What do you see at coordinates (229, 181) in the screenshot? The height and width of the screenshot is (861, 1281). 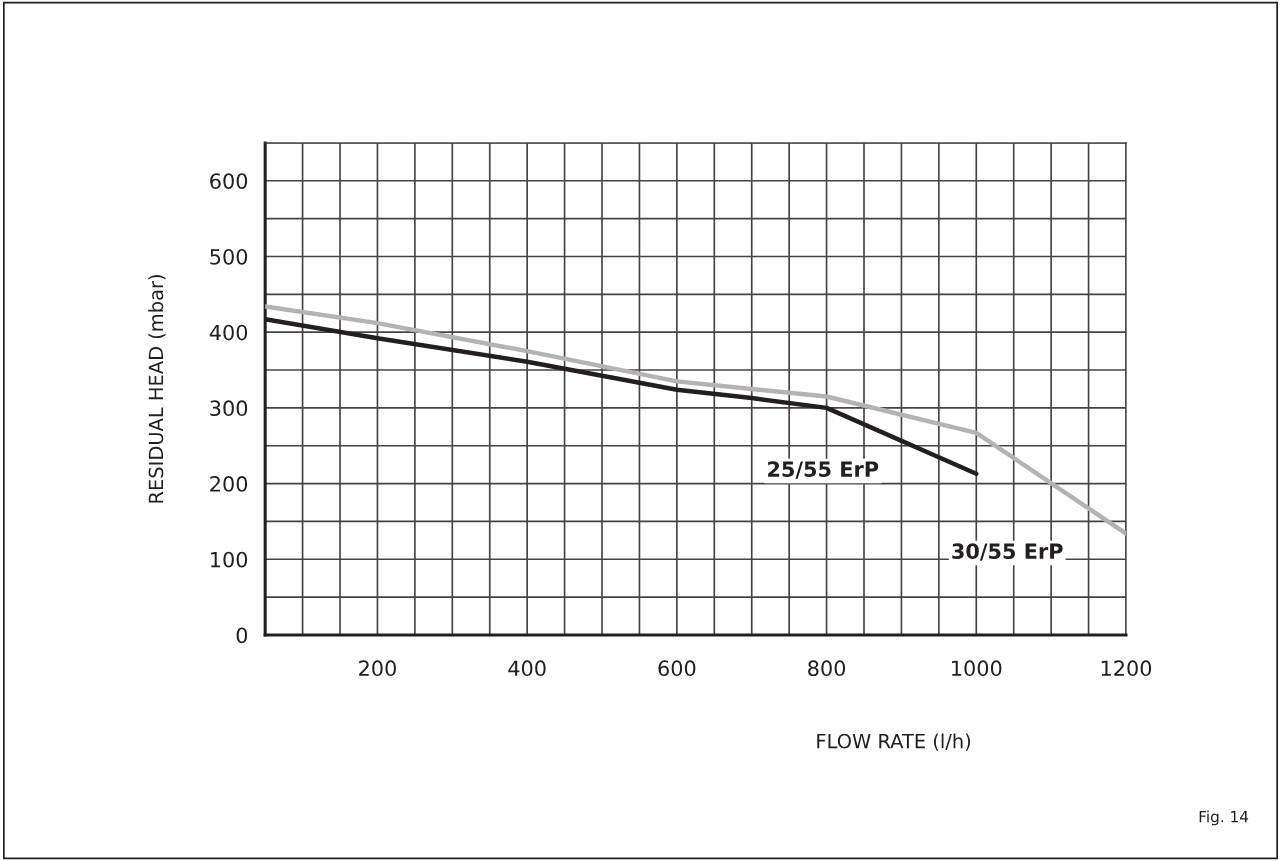 I see `y-tick-label: 600` at bounding box center [229, 181].